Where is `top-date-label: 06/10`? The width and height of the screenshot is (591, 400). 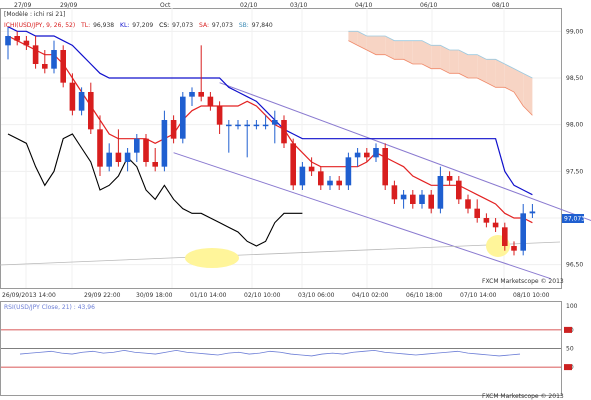 top-date-label: 06/10 is located at coordinates (428, 5).